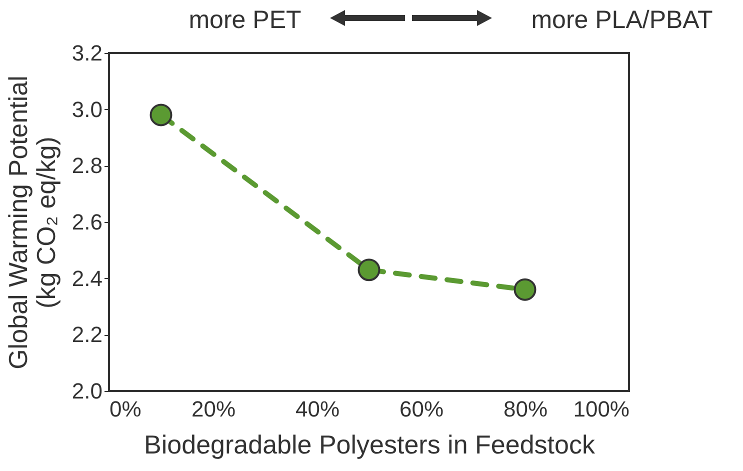 The width and height of the screenshot is (743, 471). What do you see at coordinates (87, 109) in the screenshot?
I see `y-tick-label: 3.0` at bounding box center [87, 109].